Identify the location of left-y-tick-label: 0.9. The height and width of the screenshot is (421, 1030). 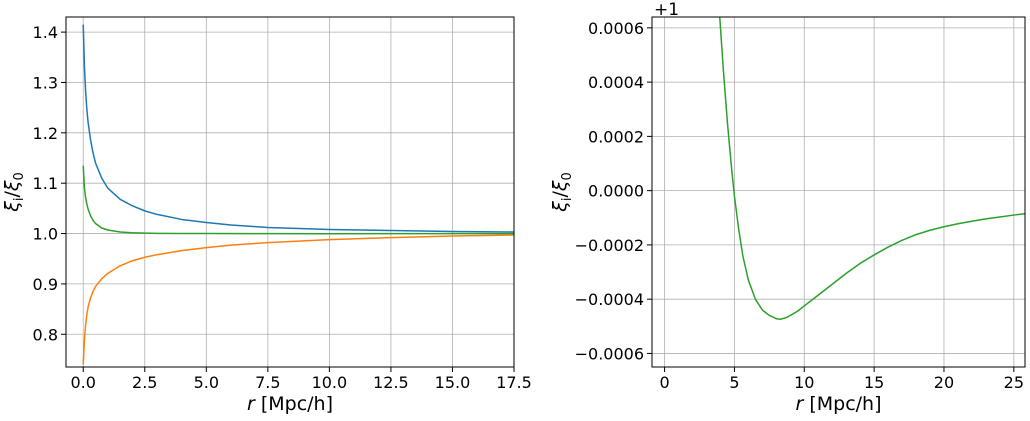
(45, 284).